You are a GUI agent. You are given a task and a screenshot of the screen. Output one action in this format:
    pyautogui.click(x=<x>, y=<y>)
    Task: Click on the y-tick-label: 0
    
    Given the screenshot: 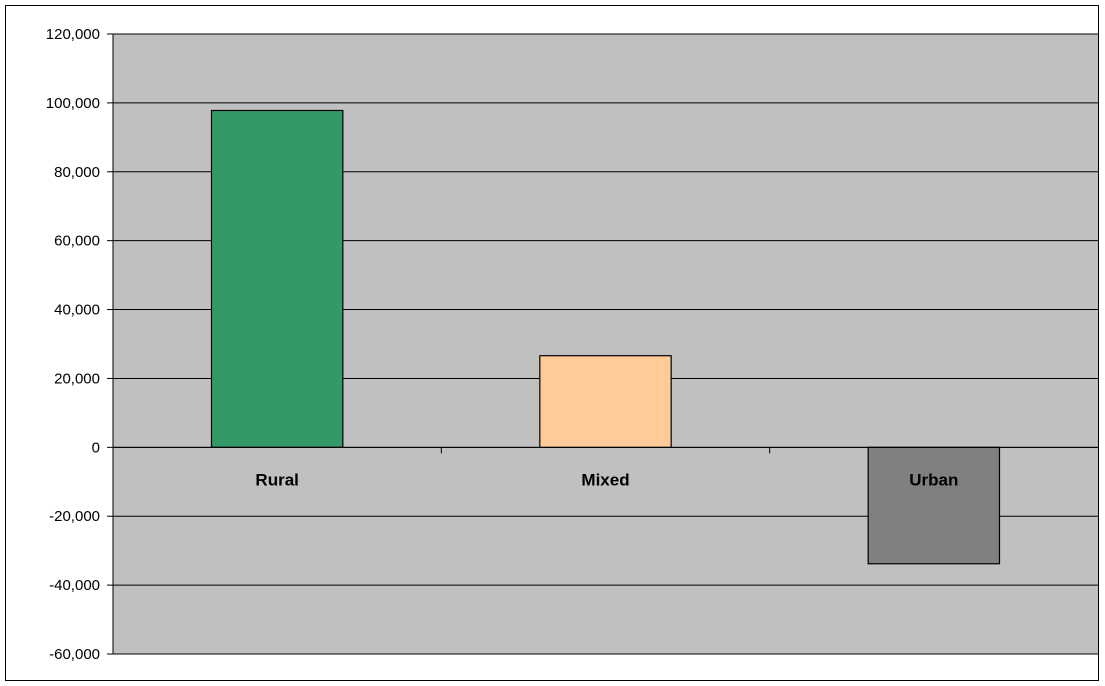 What is the action you would take?
    pyautogui.click(x=96, y=447)
    